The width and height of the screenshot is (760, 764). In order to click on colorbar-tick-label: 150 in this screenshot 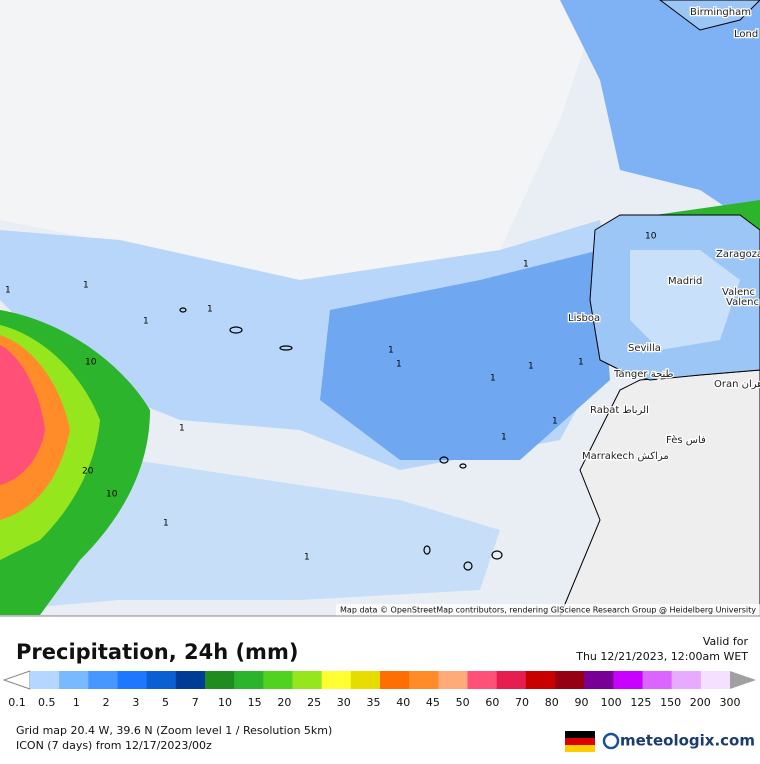, I will do `click(670, 702)`.